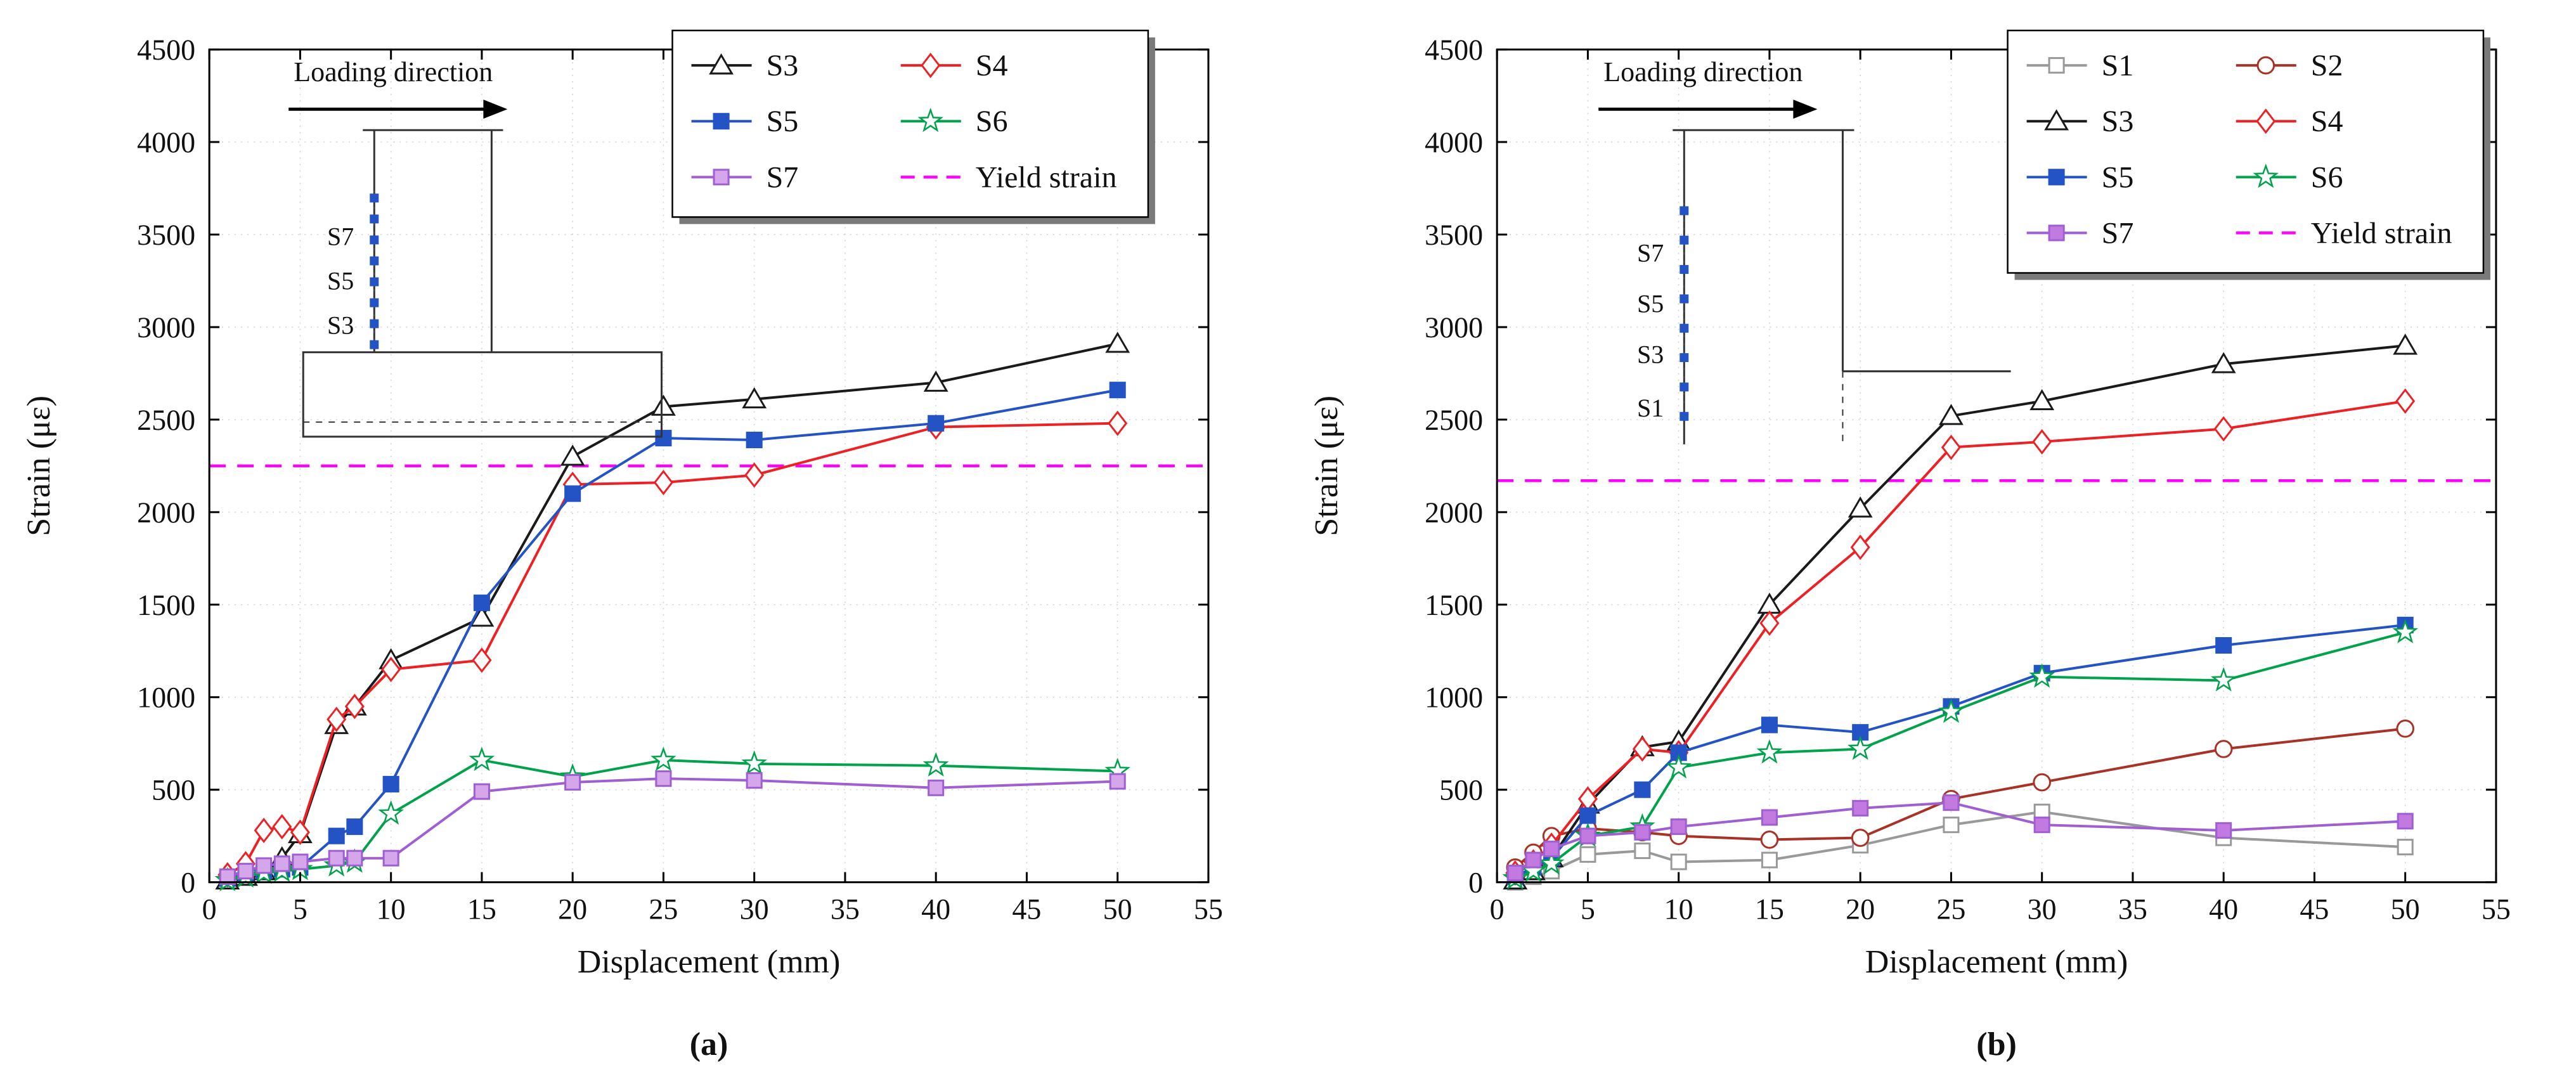 The width and height of the screenshot is (2576, 1079). I want to click on legend-entry-s4: S4, so click(954, 65).